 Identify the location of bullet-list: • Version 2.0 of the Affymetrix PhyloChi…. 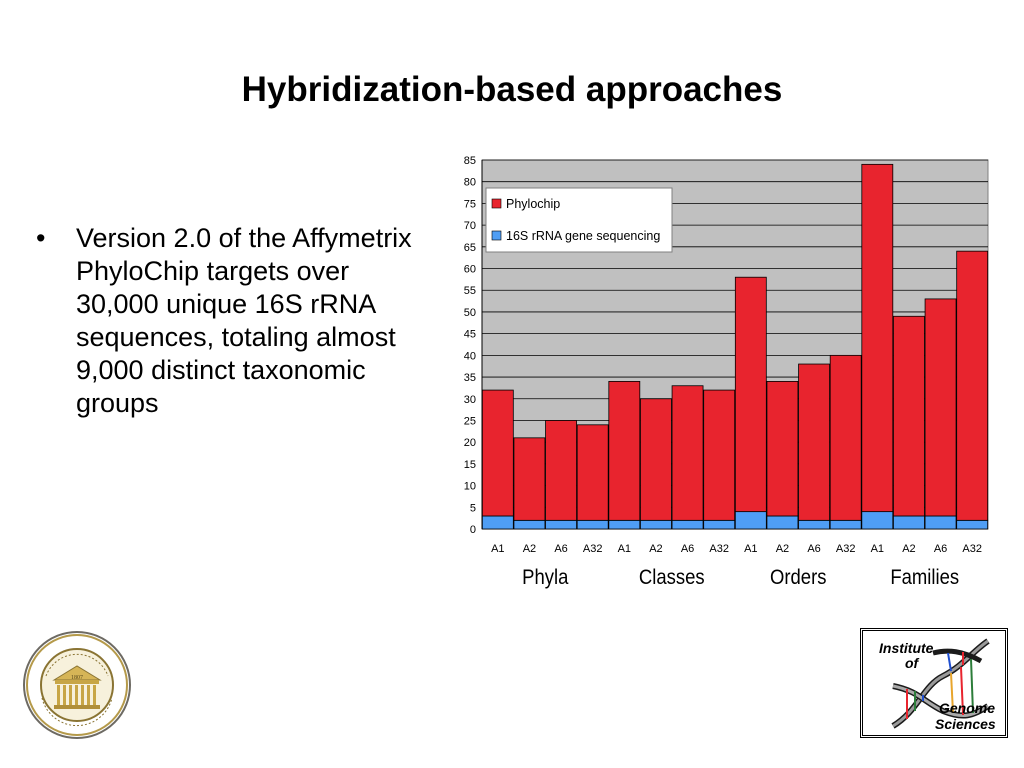
(225, 321).